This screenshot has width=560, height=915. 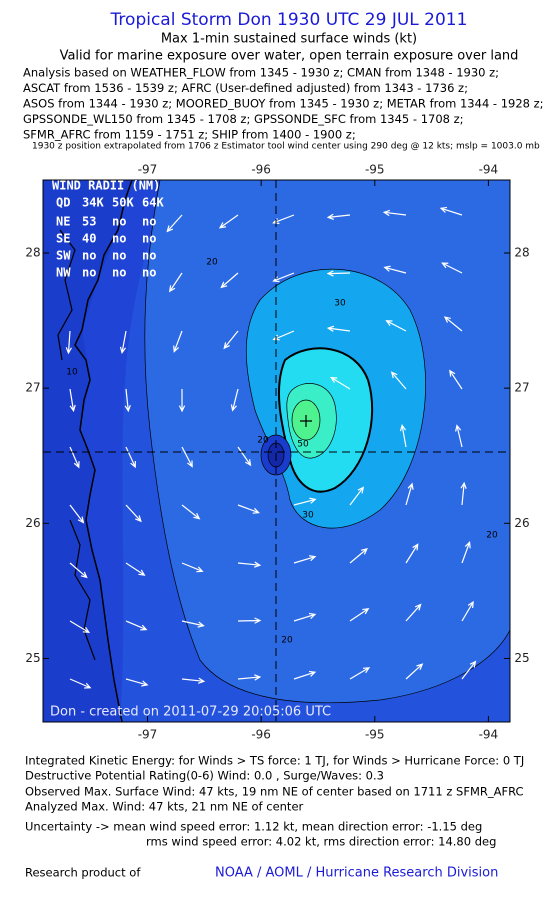 What do you see at coordinates (153, 203) in the screenshot?
I see `radii-header: 64K` at bounding box center [153, 203].